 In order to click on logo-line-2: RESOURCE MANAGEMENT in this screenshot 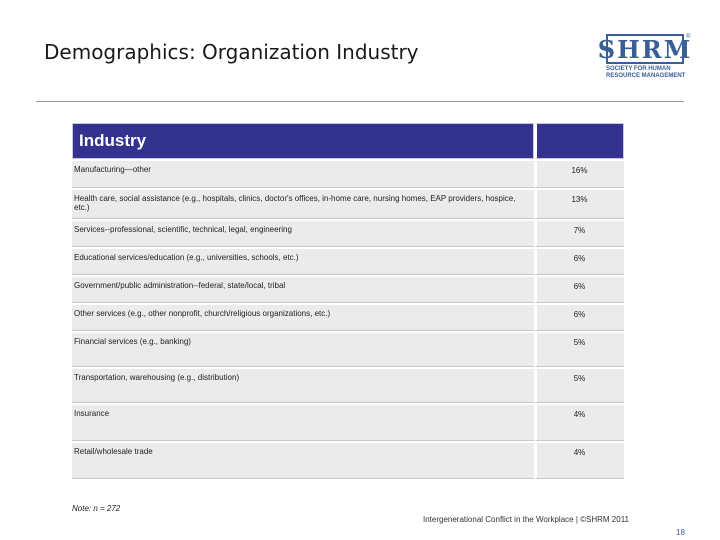, I will do `click(646, 76)`.